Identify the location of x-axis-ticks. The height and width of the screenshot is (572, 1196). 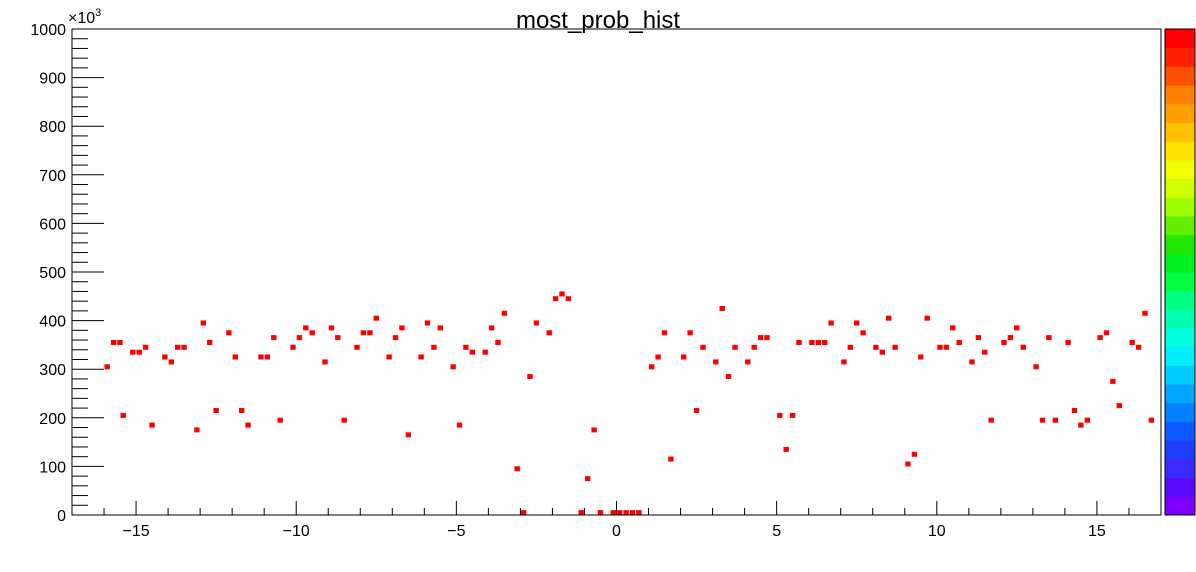
(616, 508).